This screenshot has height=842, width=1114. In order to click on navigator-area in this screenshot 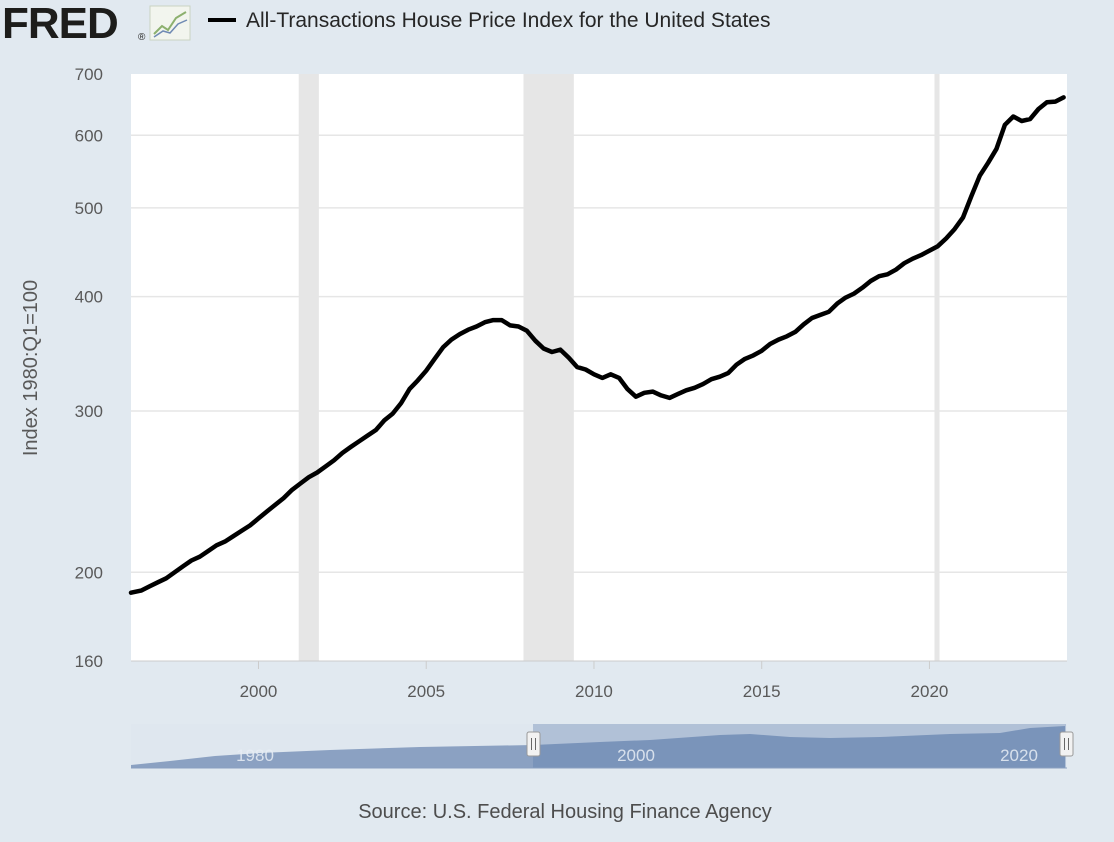, I will do `click(598, 747)`.